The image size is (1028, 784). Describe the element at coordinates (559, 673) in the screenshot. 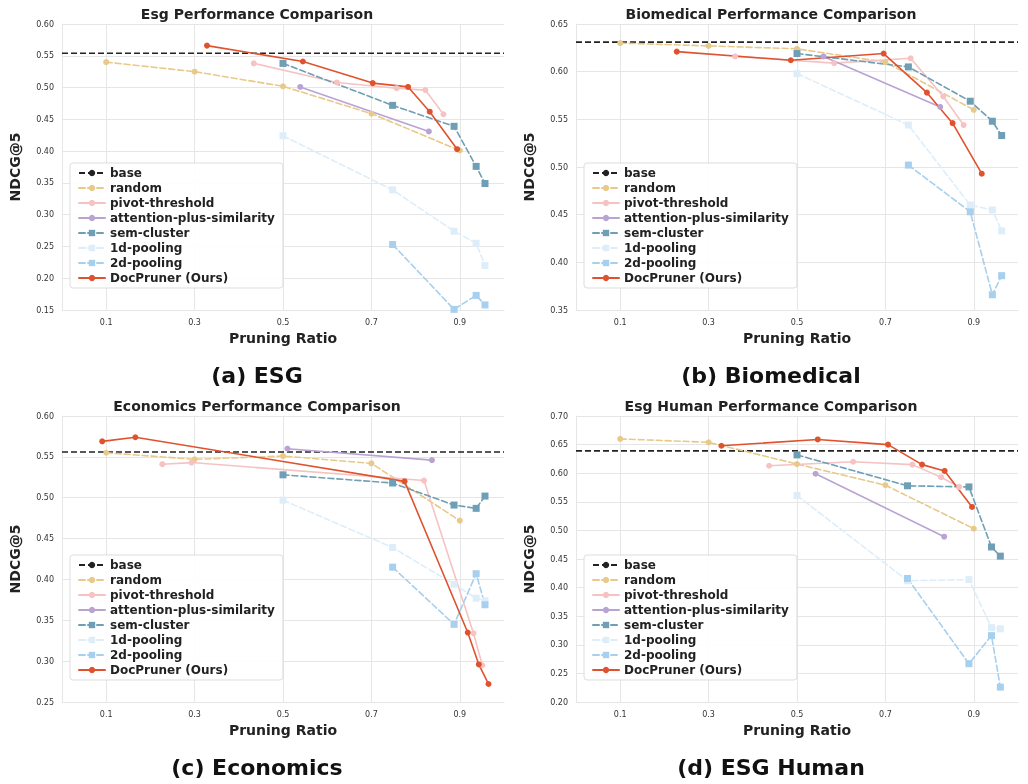

I see `y-tick-label: 0.25` at that location.